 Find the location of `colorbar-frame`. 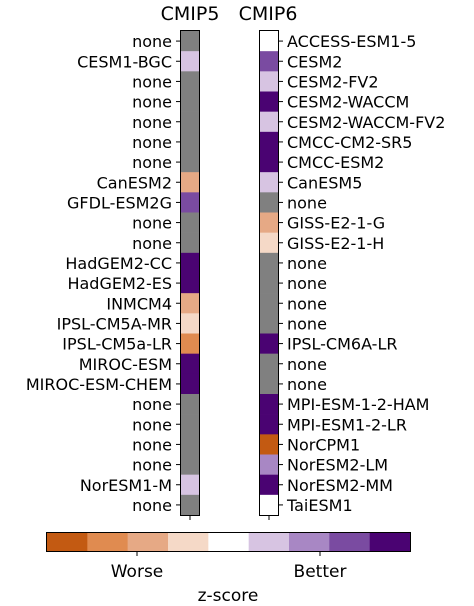

colorbar-frame is located at coordinates (228, 542).